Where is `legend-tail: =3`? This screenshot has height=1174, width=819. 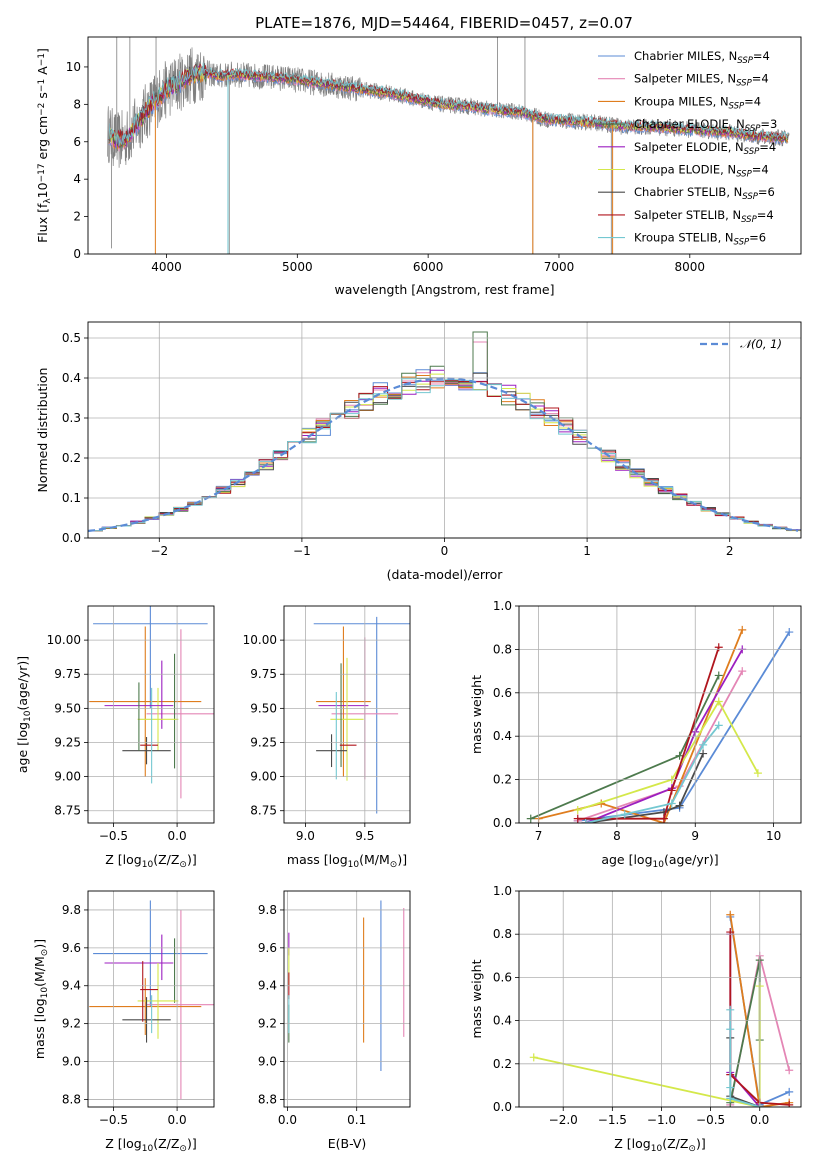
legend-tail: =3 is located at coordinates (768, 124).